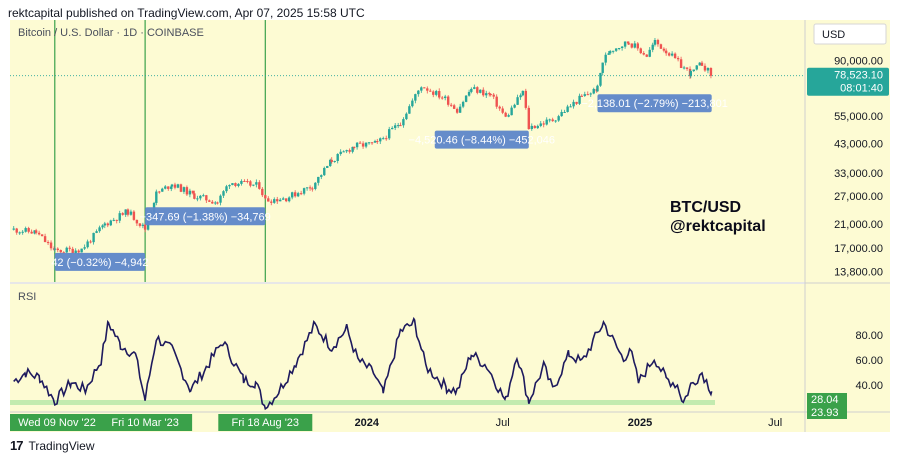 Image resolution: width=900 pixels, height=460 pixels. I want to click on price-tick-label: 21,000.00, so click(858, 225).